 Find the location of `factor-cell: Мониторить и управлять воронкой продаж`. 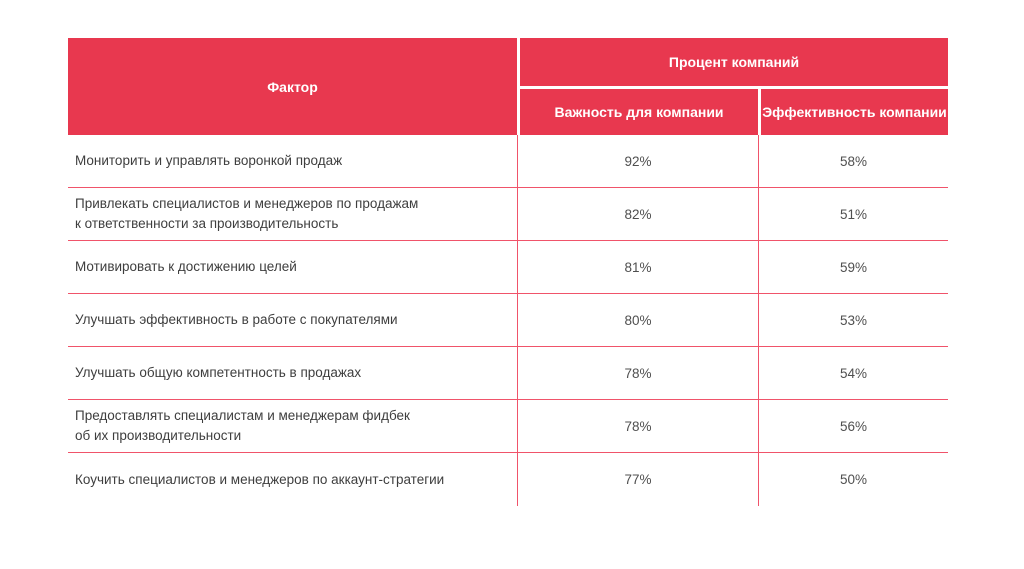

factor-cell: Мониторить и управлять воронкой продаж is located at coordinates (209, 160).